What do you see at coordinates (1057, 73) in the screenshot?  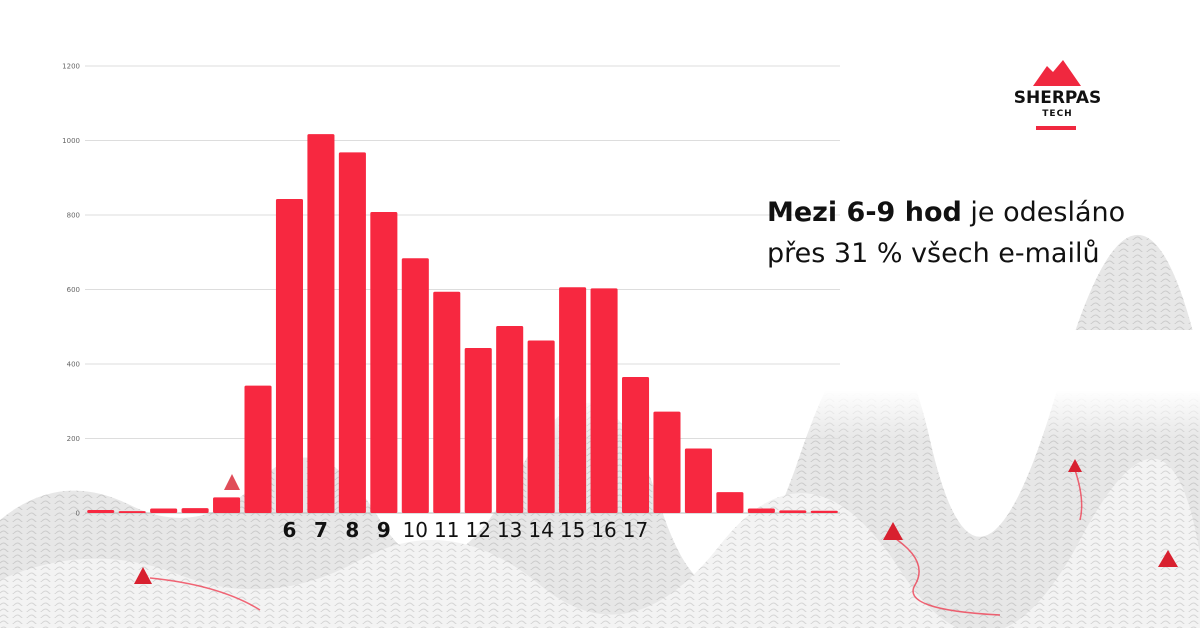 I see `mountain-icon` at bounding box center [1057, 73].